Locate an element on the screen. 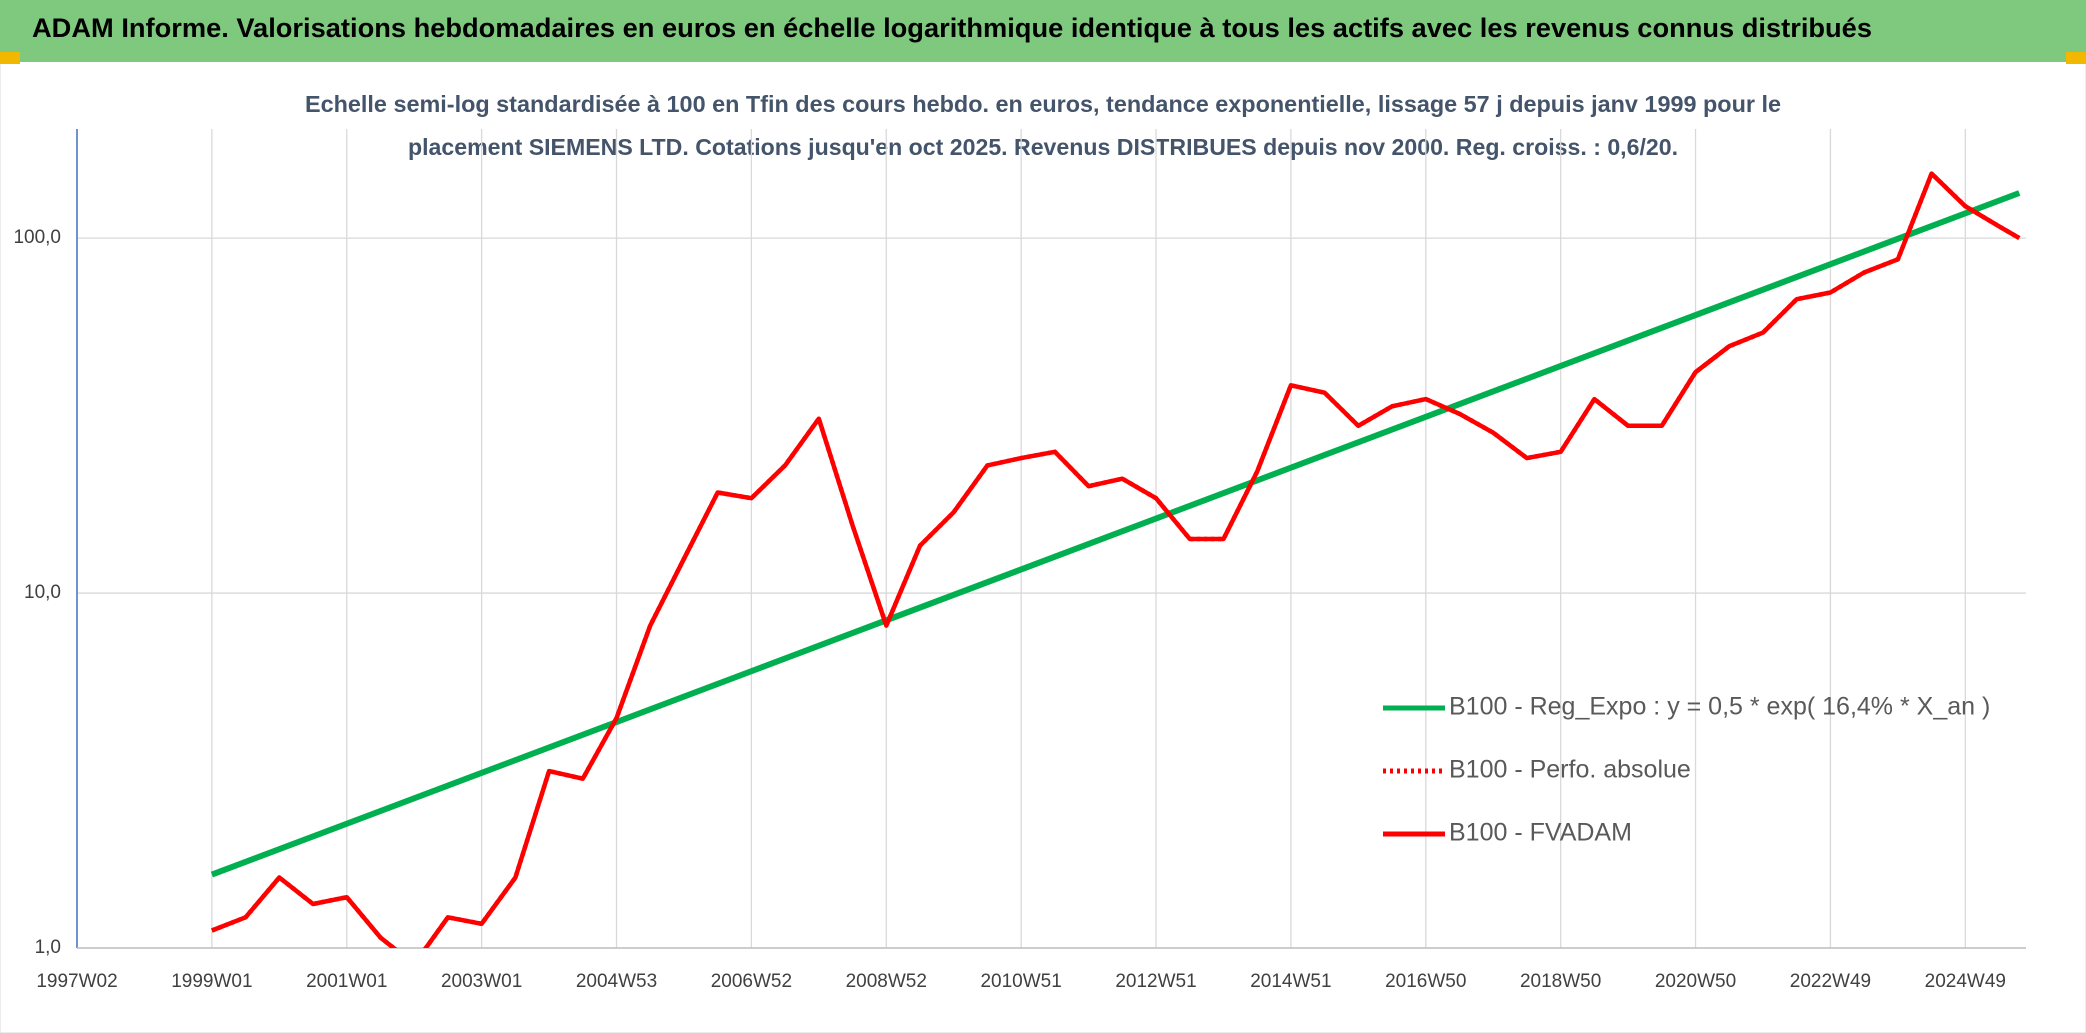  legend-label: B100 - FVADAM is located at coordinates (1540, 833).